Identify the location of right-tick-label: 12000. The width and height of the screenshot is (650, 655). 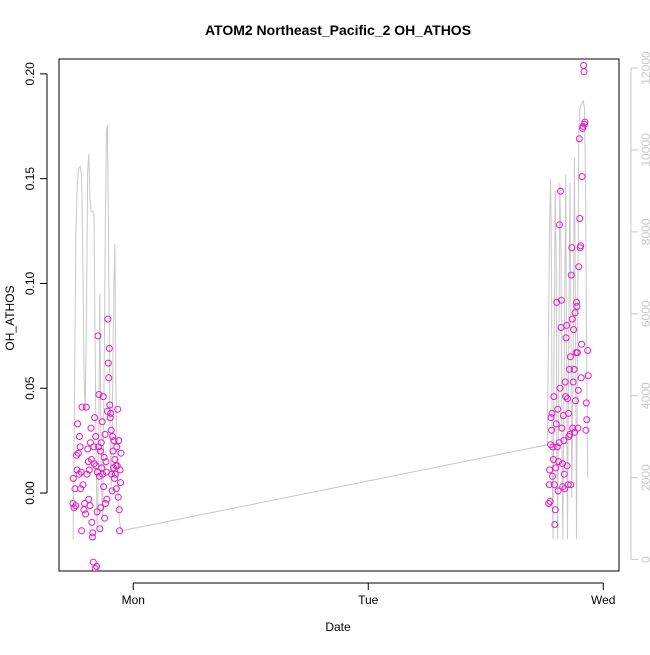
(644, 68).